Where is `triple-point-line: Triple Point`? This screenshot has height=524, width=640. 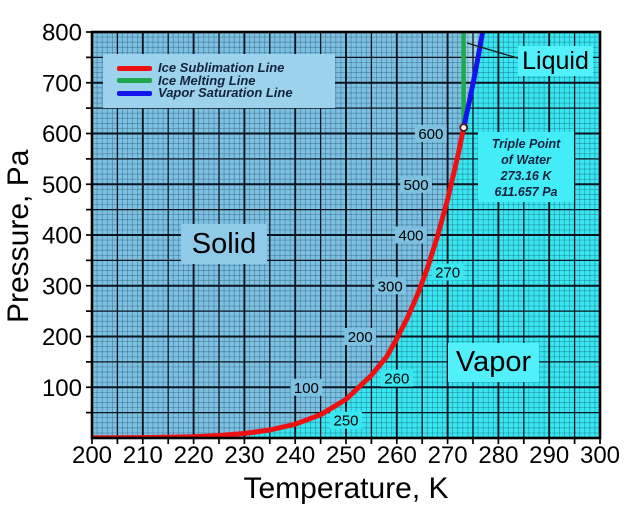
triple-point-line: Triple Point is located at coordinates (526, 144).